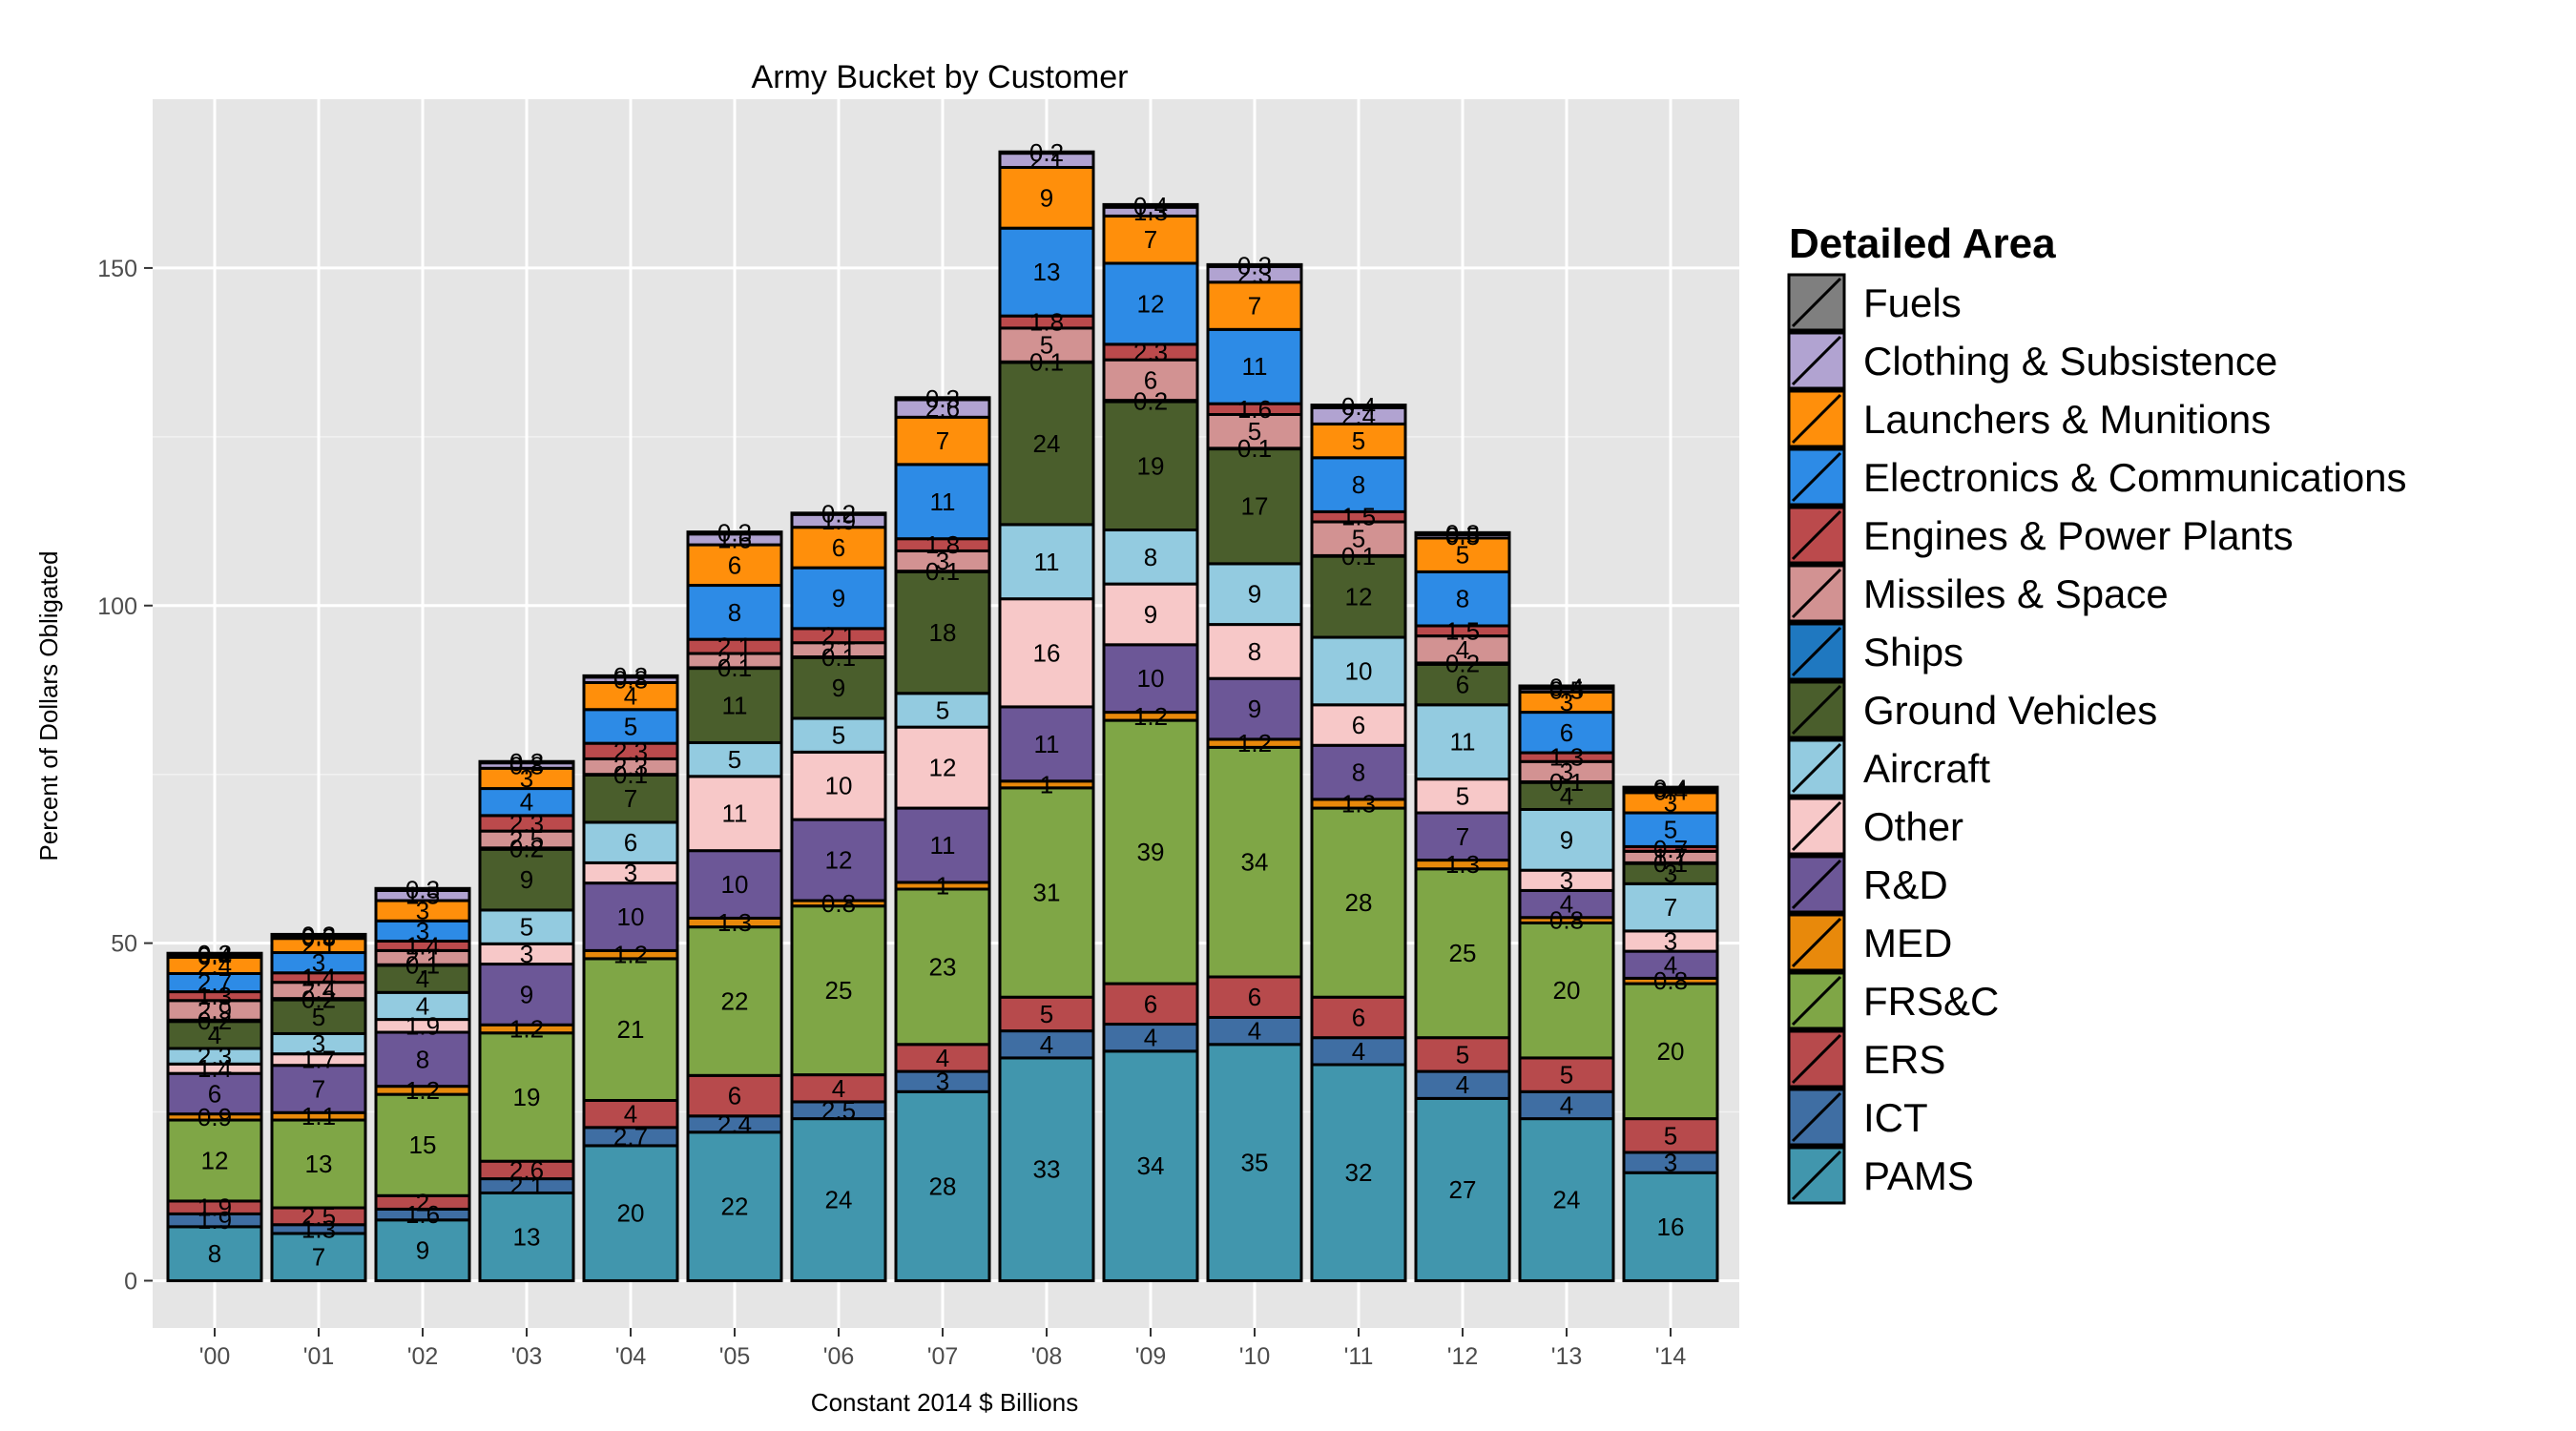  Describe the element at coordinates (1567, 990) in the screenshot. I see `segment-value-label: 20` at that location.